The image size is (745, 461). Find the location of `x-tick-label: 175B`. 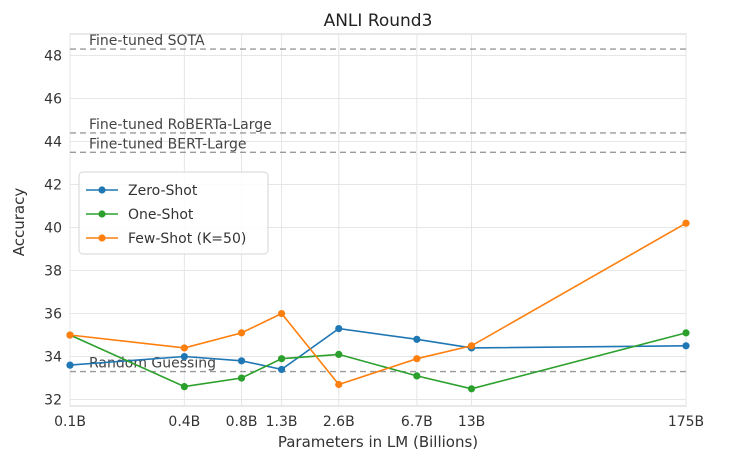

x-tick-label: 175B is located at coordinates (686, 422).